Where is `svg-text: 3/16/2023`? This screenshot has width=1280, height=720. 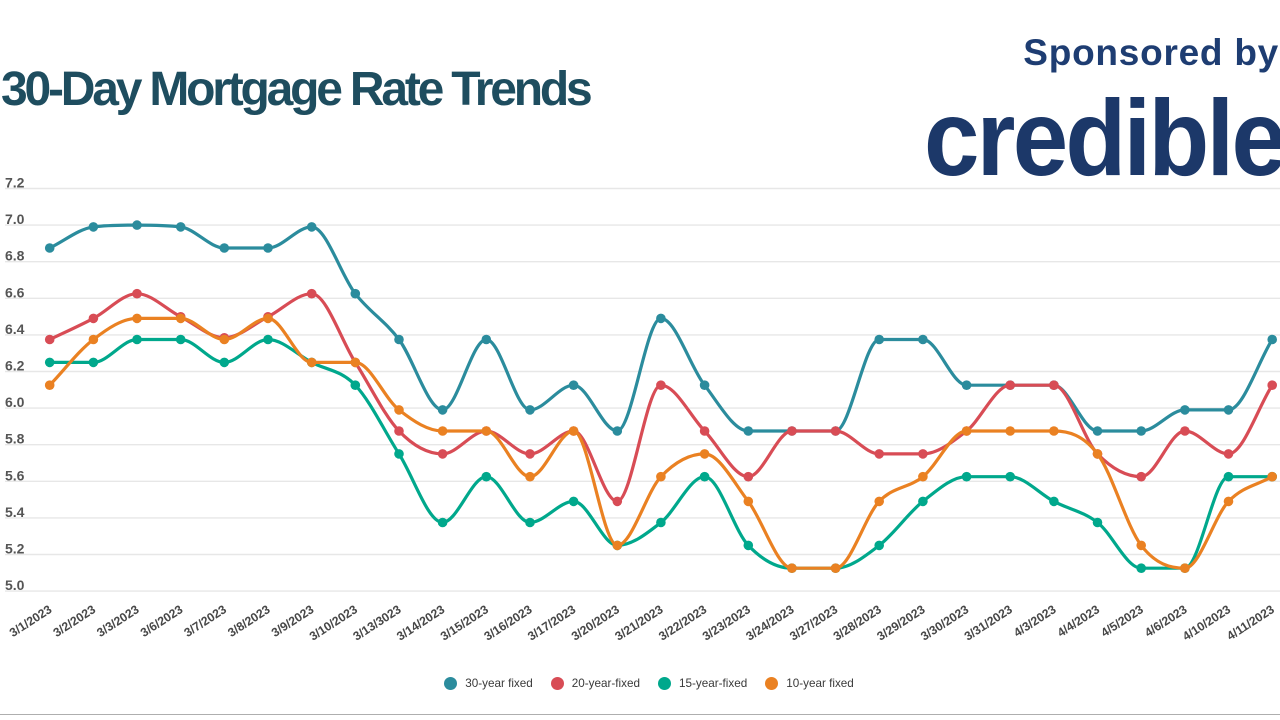 svg-text: 3/16/2023 is located at coordinates (508, 622).